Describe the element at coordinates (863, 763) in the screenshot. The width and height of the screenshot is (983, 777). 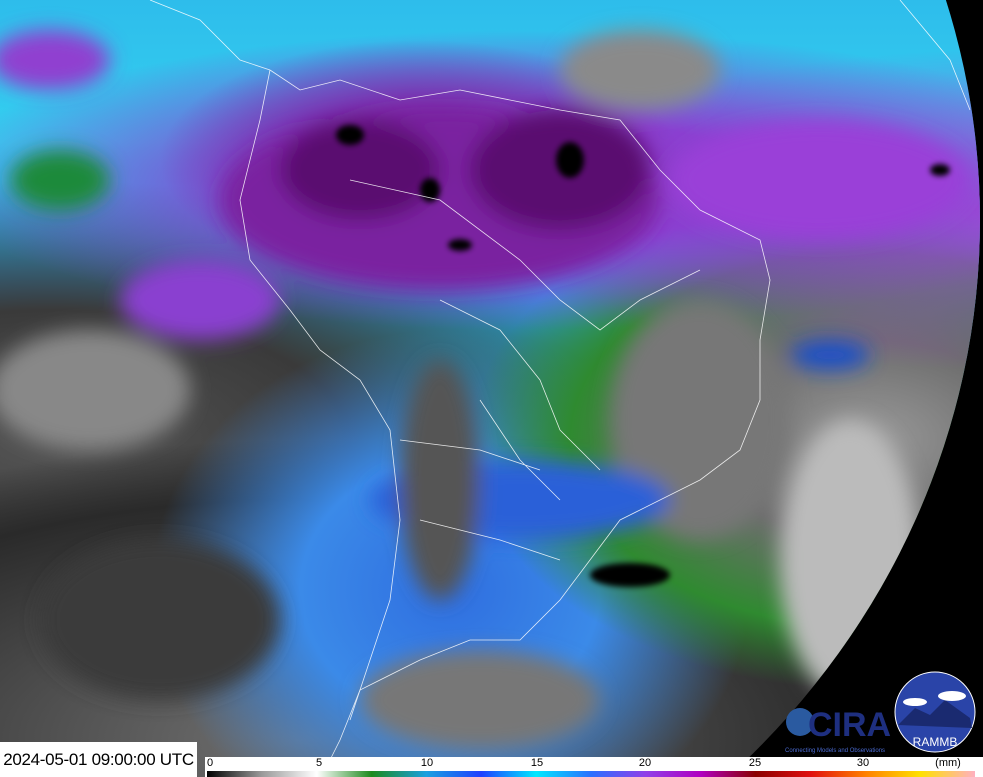
I see `tick-label: 30` at that location.